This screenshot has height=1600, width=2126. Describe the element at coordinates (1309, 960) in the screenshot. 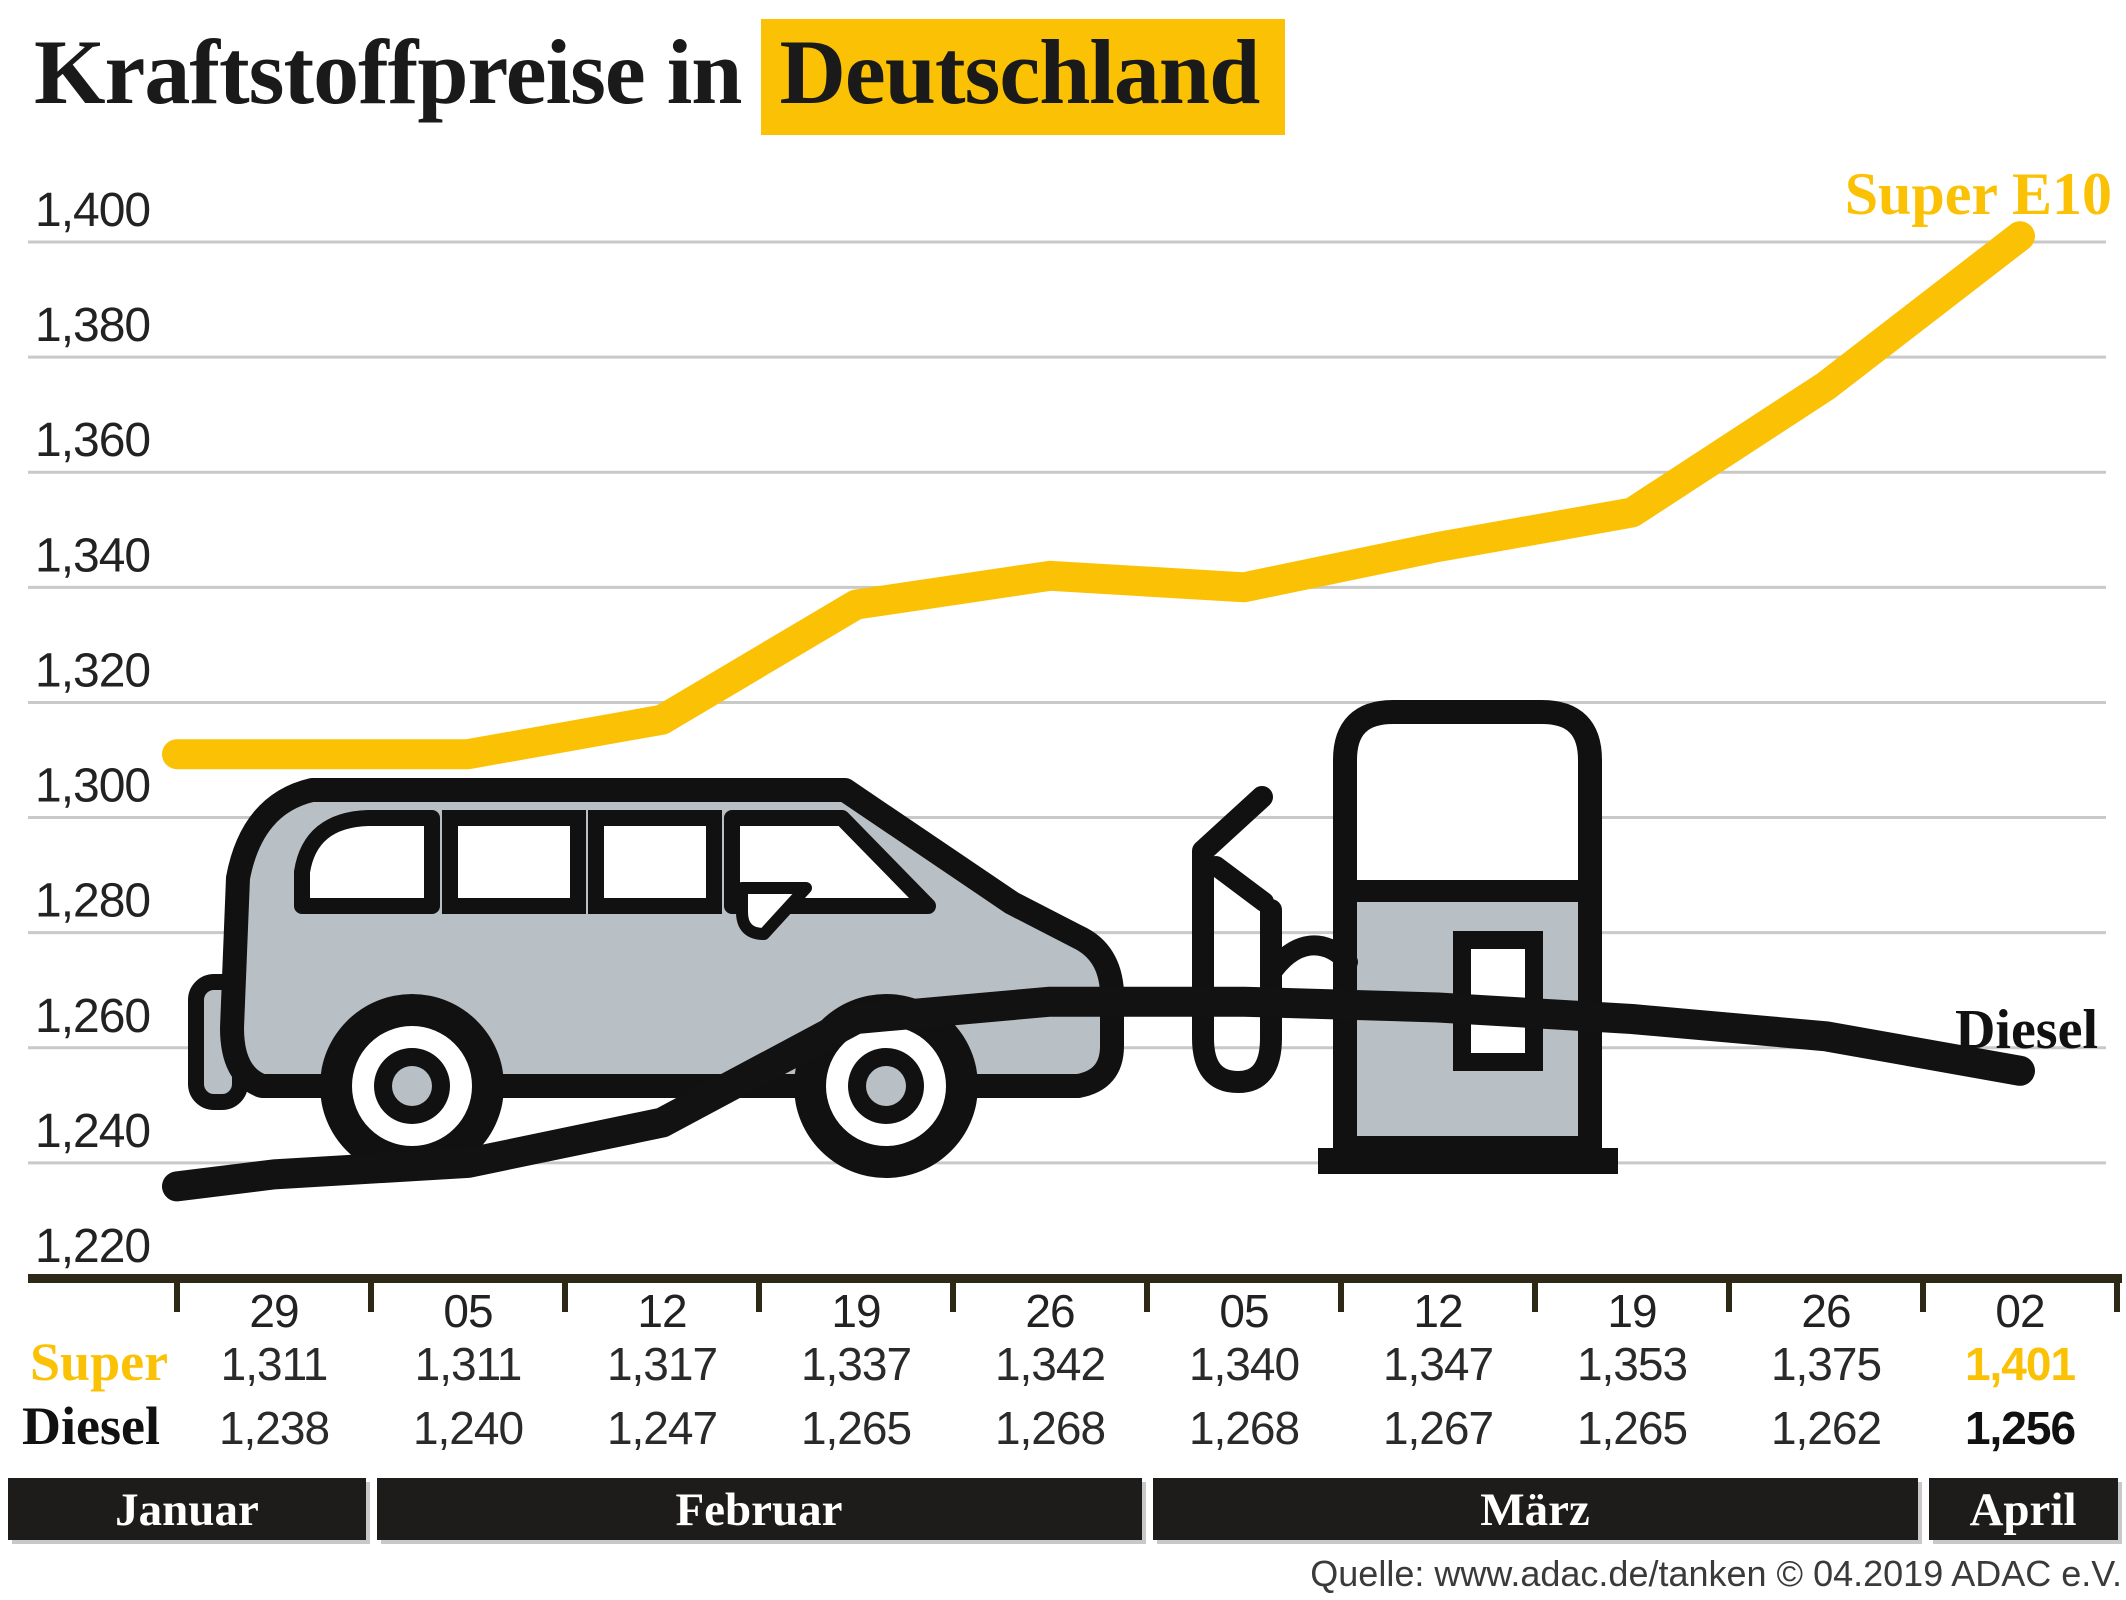

I see `pump-hose` at that location.